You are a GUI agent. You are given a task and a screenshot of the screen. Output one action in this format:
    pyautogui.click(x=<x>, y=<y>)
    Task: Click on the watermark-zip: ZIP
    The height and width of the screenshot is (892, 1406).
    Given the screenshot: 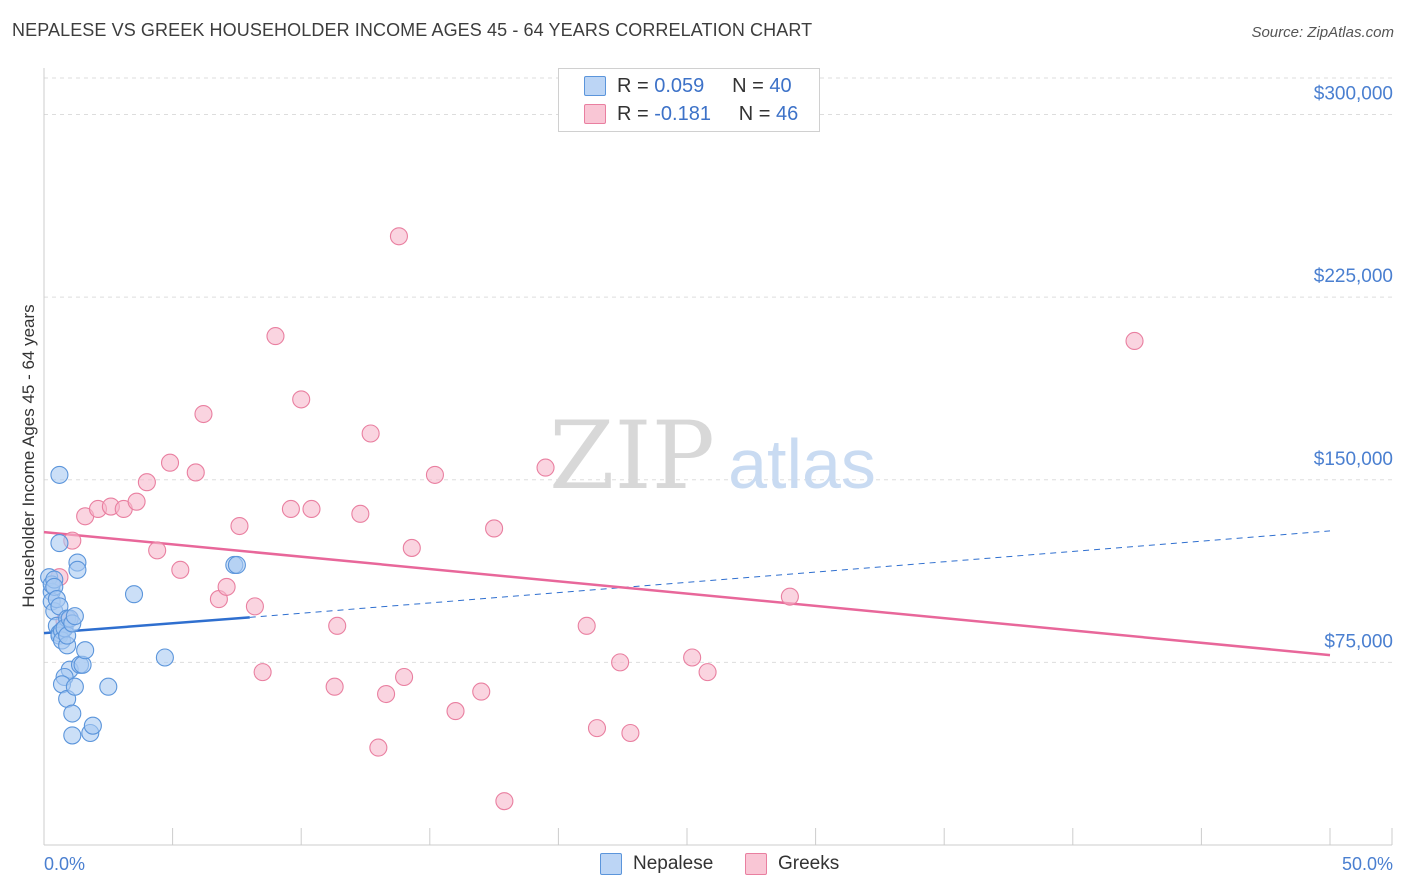 What is the action you would take?
    pyautogui.click(x=632, y=456)
    